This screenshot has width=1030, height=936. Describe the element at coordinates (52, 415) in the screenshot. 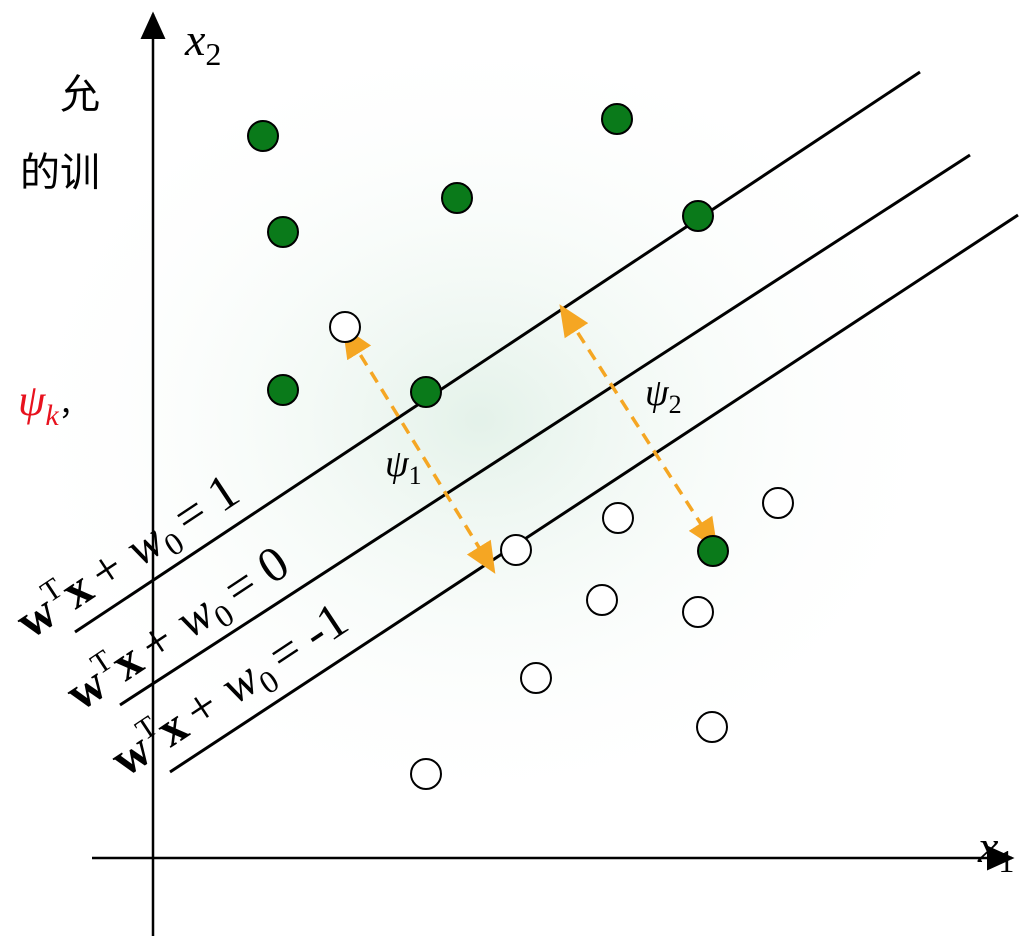

I see `text-part: k` at that location.